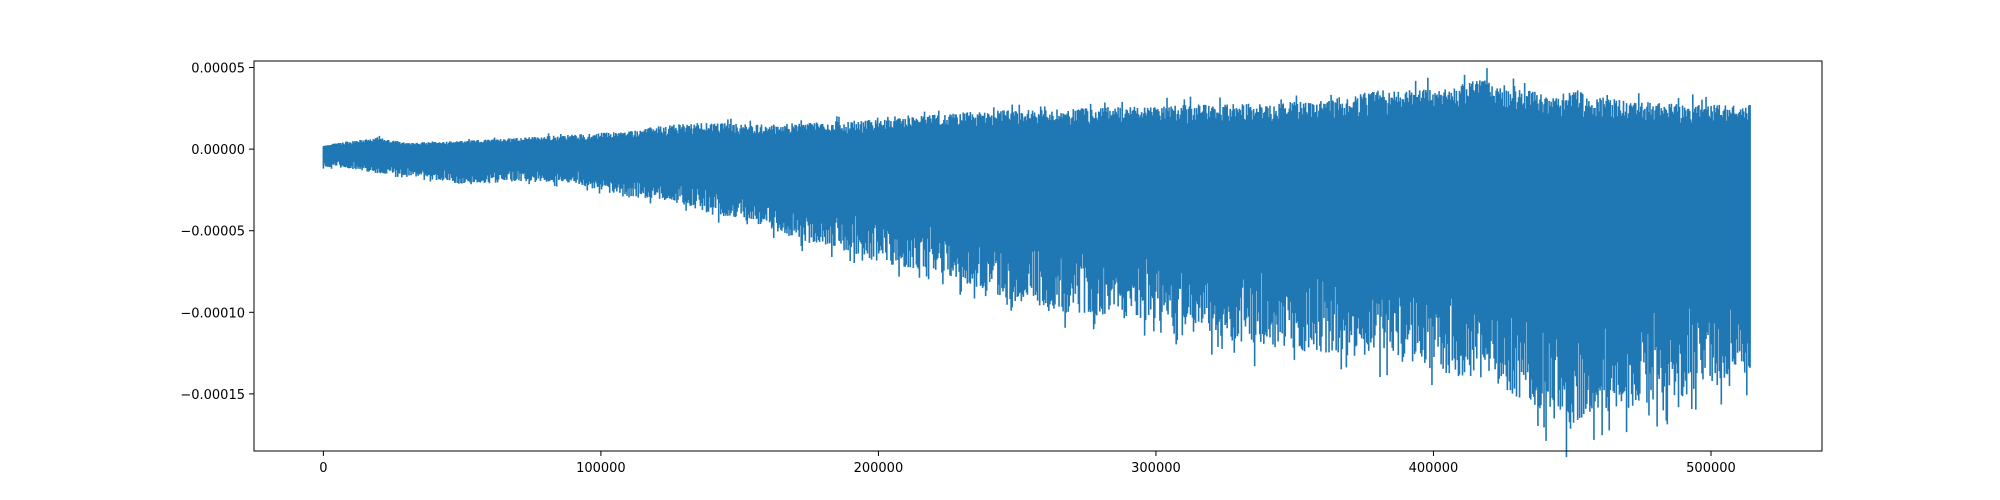  What do you see at coordinates (879, 468) in the screenshot?
I see `x-tick-label: 200000` at bounding box center [879, 468].